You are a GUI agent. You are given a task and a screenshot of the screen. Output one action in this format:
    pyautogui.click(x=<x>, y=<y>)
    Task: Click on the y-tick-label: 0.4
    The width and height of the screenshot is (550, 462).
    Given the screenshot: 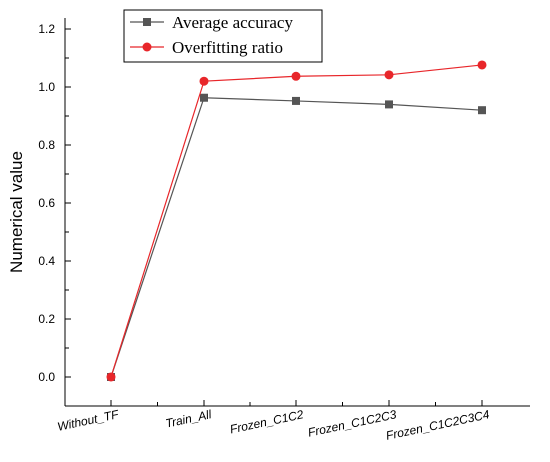 What is the action you would take?
    pyautogui.click(x=46, y=261)
    